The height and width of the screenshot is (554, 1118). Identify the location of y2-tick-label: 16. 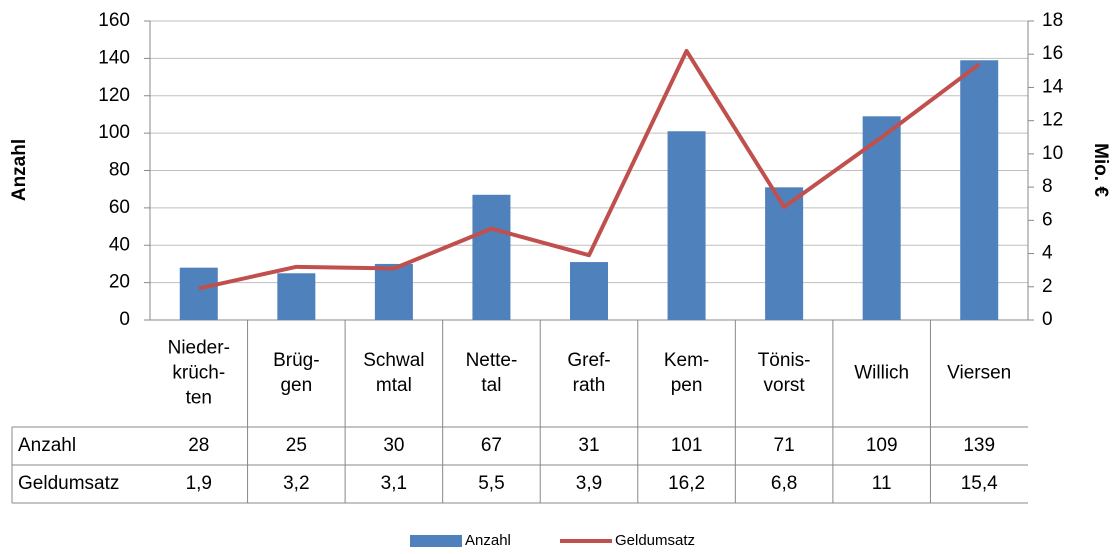
(1052, 53).